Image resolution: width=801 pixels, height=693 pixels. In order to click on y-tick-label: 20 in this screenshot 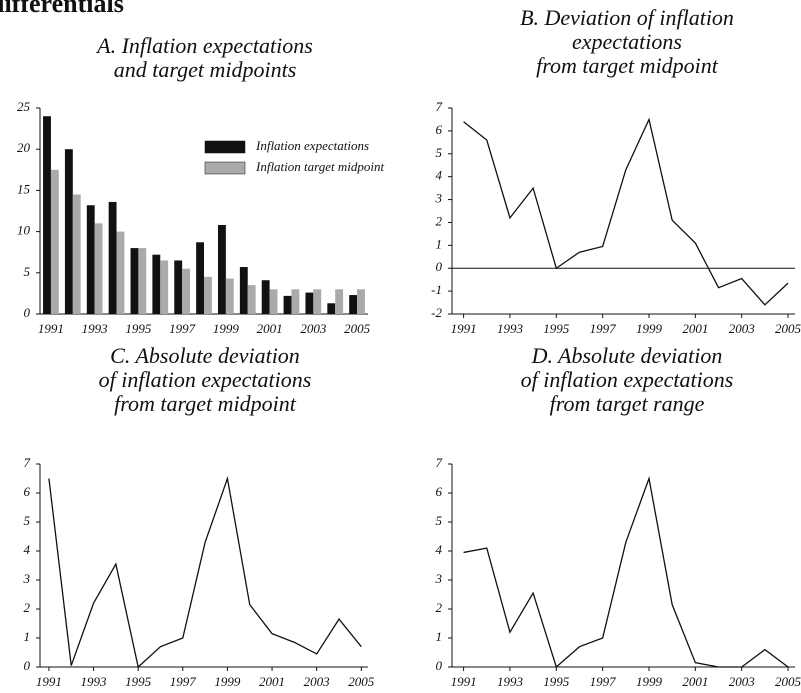, I will do `click(24, 147)`.